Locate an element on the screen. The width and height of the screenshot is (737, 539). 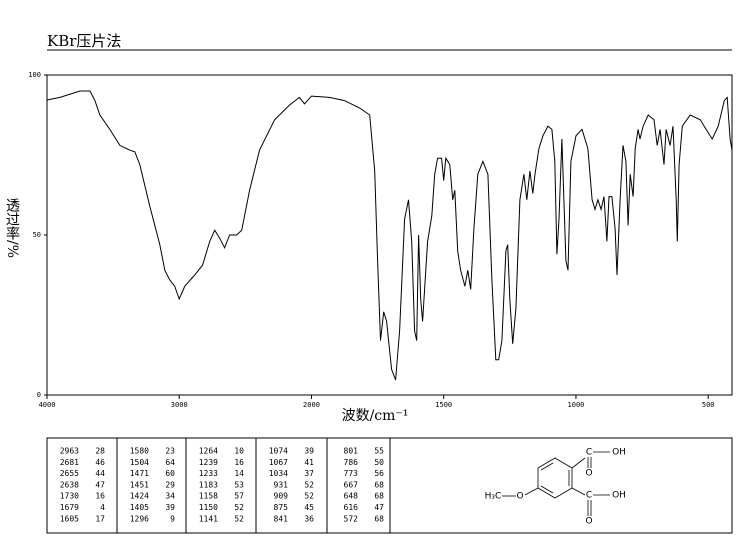
peak-transmittance: 41 is located at coordinates (309, 462).